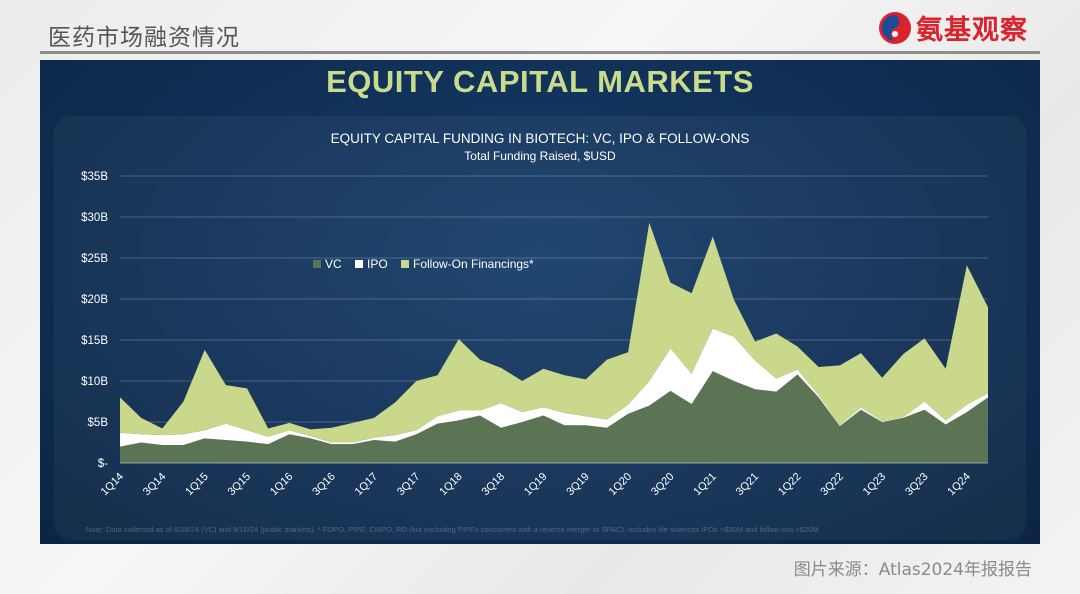 This screenshot has width=1080, height=594. I want to click on x-tick-label: 3Q18, so click(494, 485).